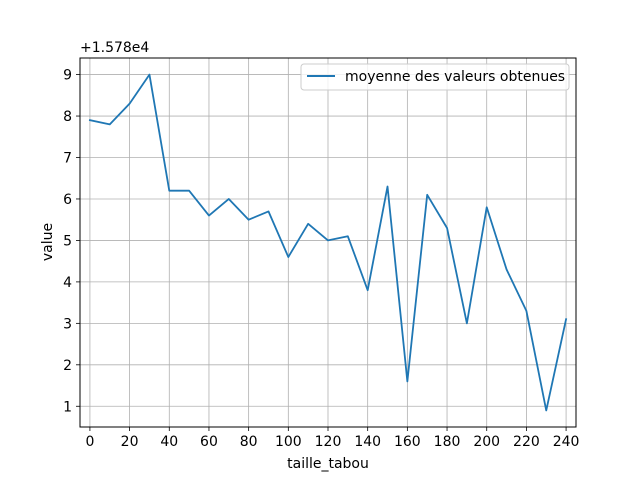  Describe the element at coordinates (67, 324) in the screenshot. I see `y-tick-label: 3` at that location.